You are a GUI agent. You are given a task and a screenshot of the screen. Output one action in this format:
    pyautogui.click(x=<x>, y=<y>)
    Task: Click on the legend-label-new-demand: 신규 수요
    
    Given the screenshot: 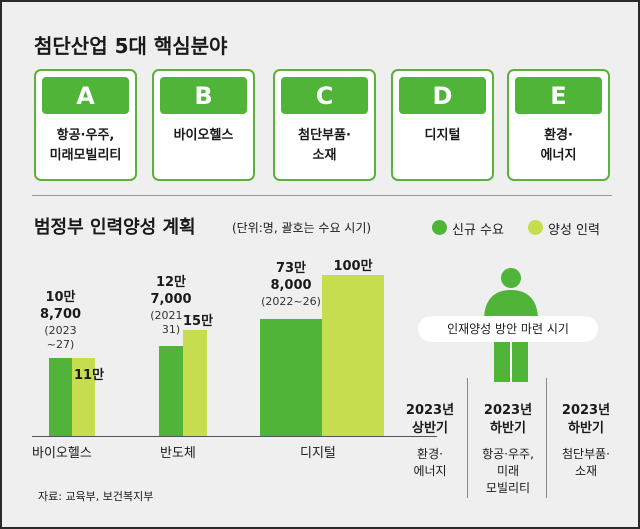 What is the action you would take?
    pyautogui.click(x=478, y=230)
    